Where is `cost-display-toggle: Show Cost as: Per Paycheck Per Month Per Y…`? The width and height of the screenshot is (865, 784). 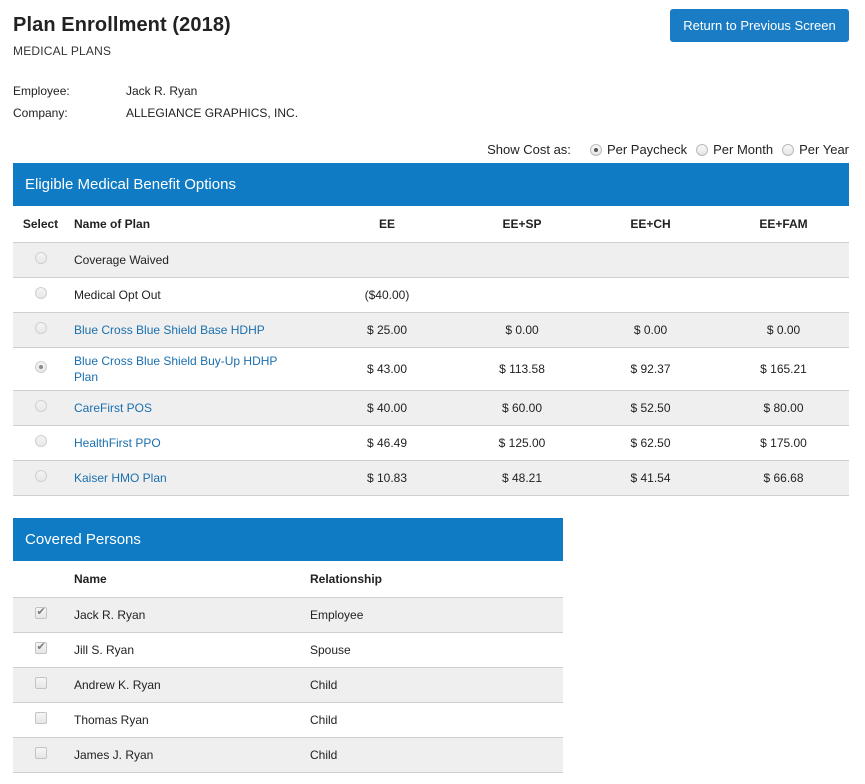
cost-display-toggle: Show Cost as: Per Paycheck Per Month Per Y… is located at coordinates (668, 149).